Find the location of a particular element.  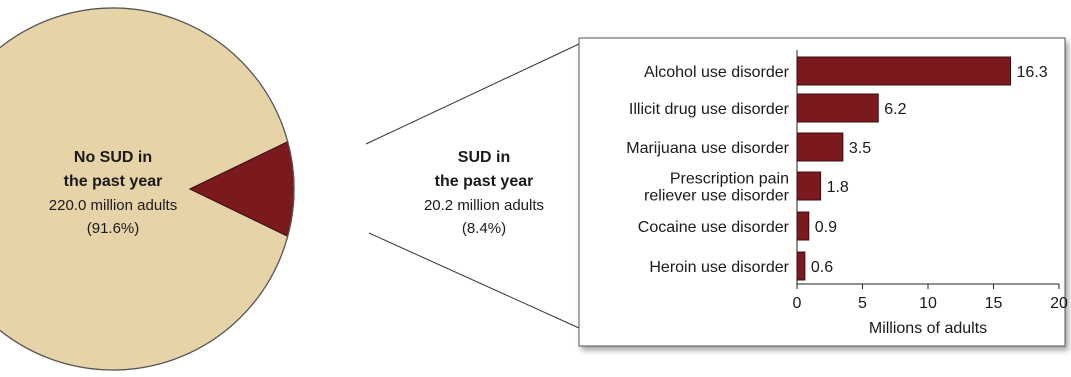

x-tick-label-3: 15 is located at coordinates (994, 303).